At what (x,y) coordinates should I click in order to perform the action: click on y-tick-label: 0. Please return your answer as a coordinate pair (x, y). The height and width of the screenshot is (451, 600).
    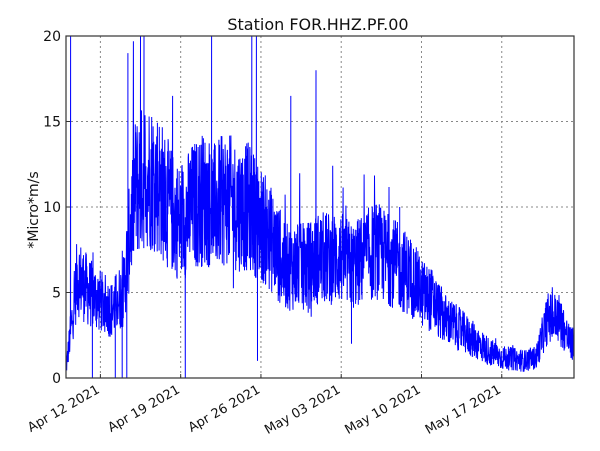
    Looking at the image, I should click on (56, 379).